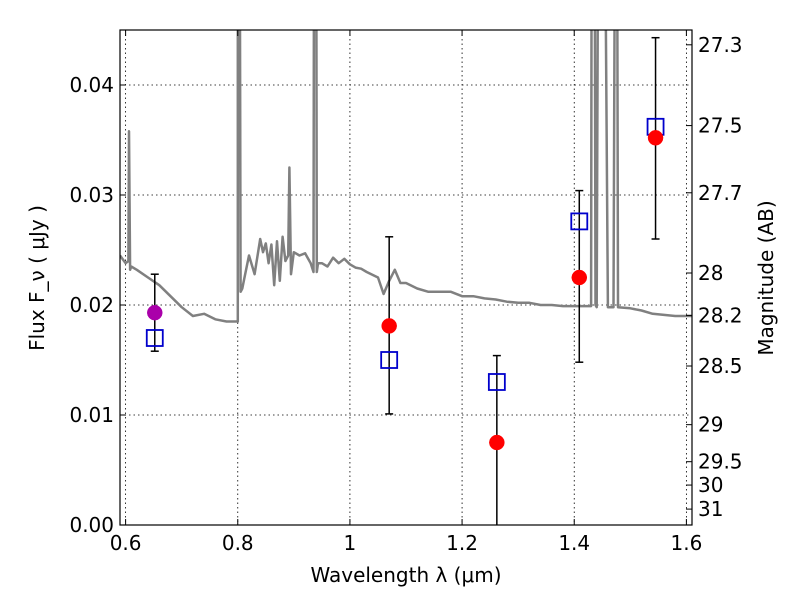 This screenshot has width=800, height=600. Describe the element at coordinates (91, 525) in the screenshot. I see `y-tick-label: 0.00` at that location.